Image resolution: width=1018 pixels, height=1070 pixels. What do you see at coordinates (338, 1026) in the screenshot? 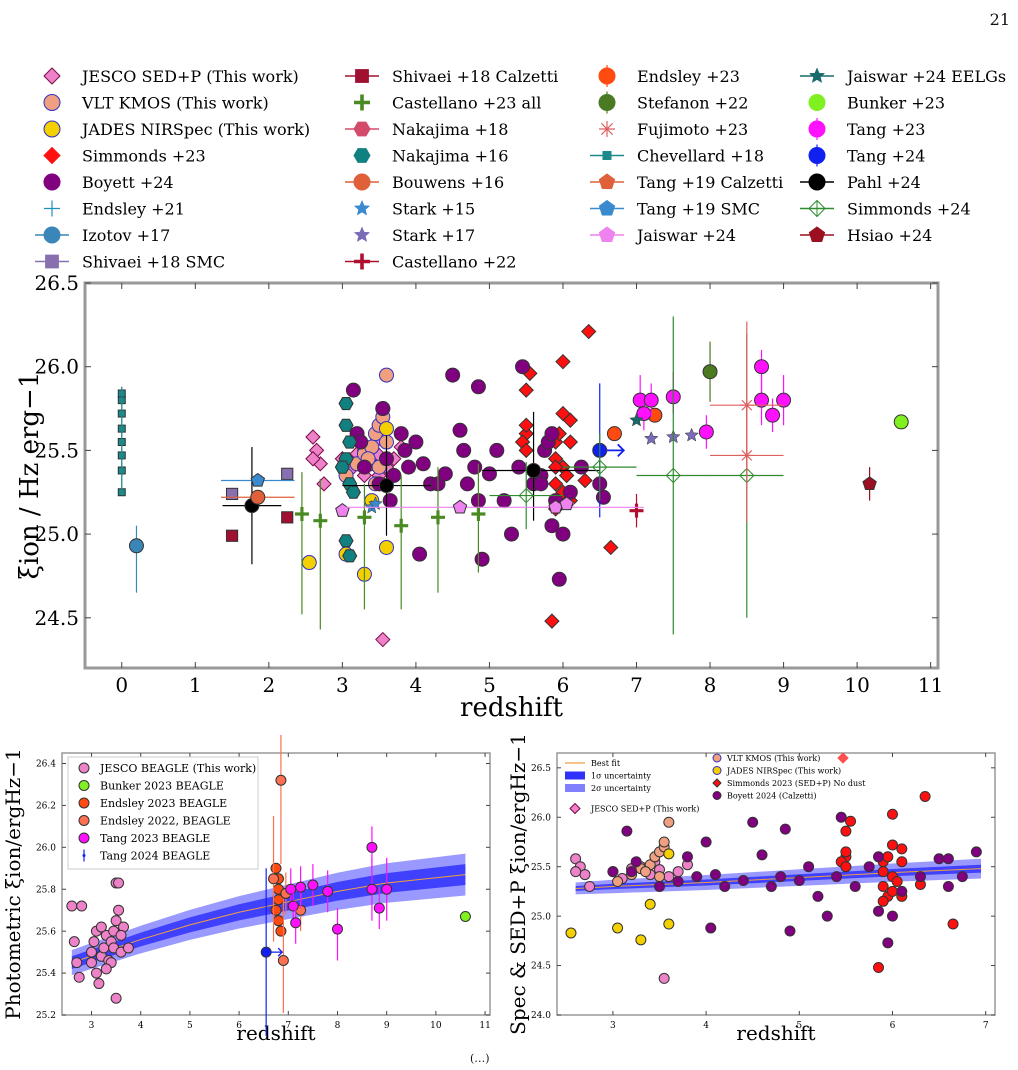
I see `x-tick-label: 8` at bounding box center [338, 1026].